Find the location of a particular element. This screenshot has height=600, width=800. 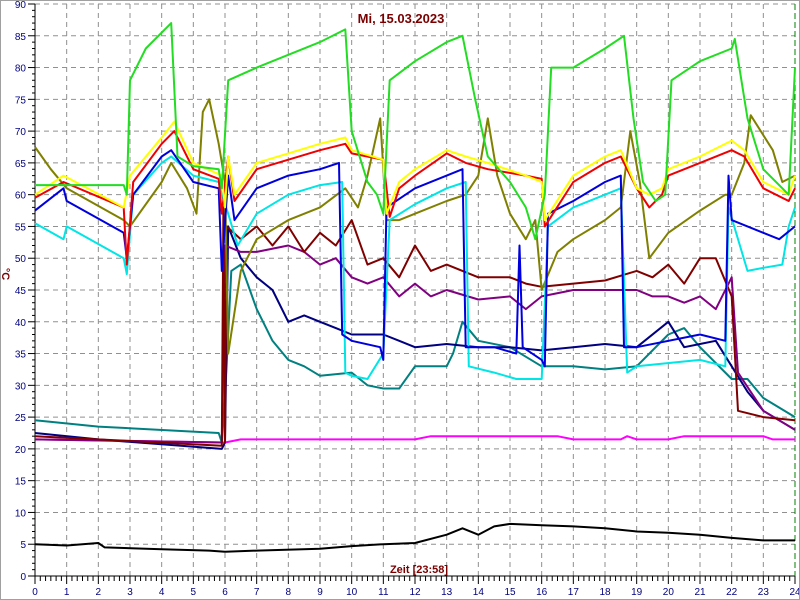

x-tick-label: 17 is located at coordinates (574, 592).